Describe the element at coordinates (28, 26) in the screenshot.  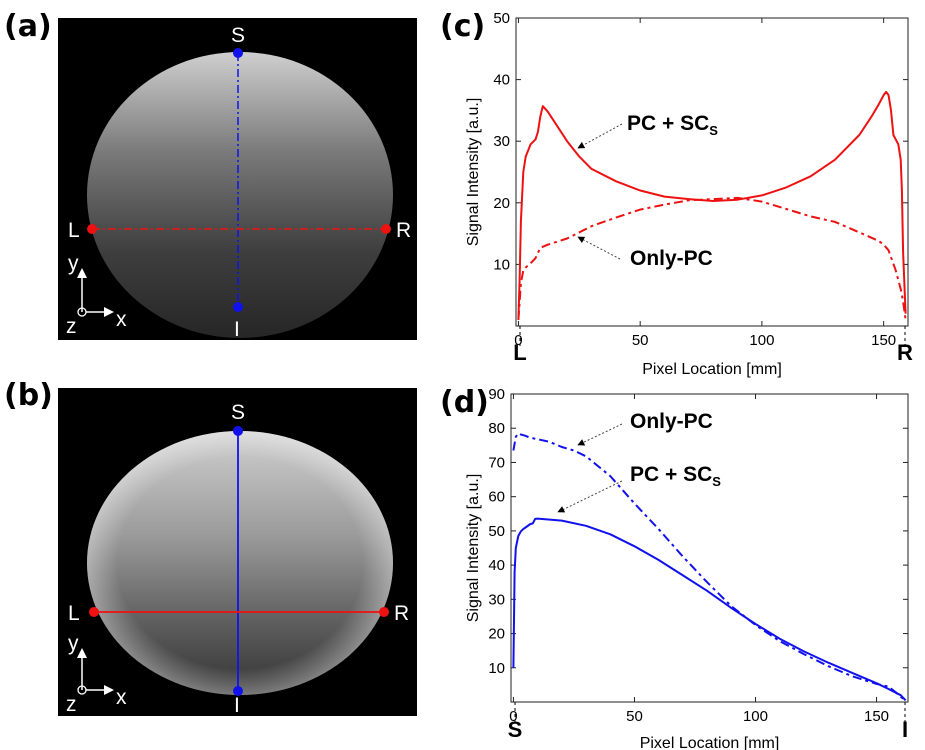
I see `panel-a-label: (a)` at that location.